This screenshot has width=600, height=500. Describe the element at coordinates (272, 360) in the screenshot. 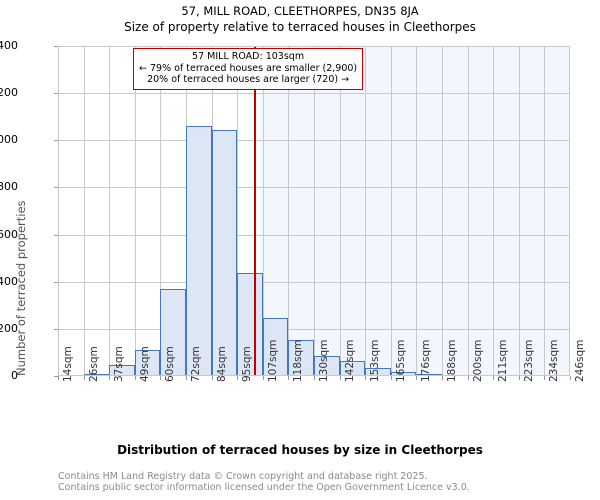

I see `x-axis-tick-label: 107sqm` at that location.